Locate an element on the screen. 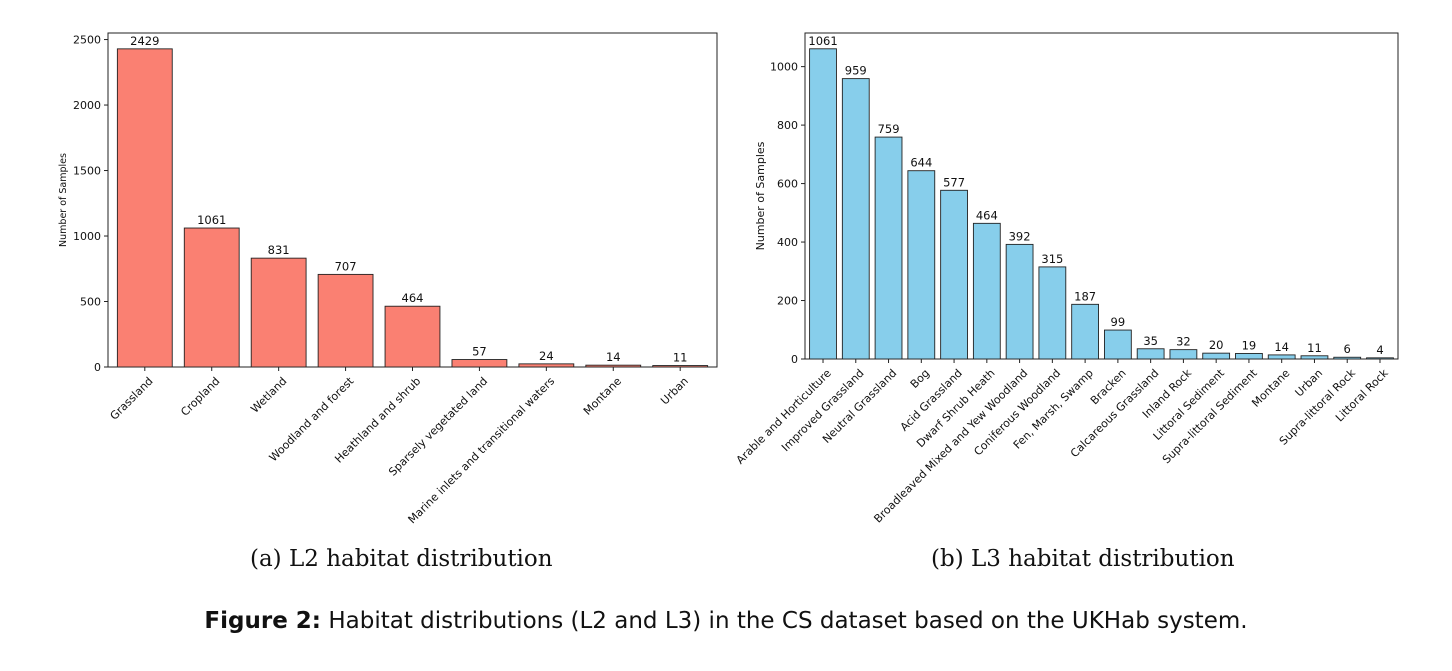  category-label-9: Urban is located at coordinates (674, 391).